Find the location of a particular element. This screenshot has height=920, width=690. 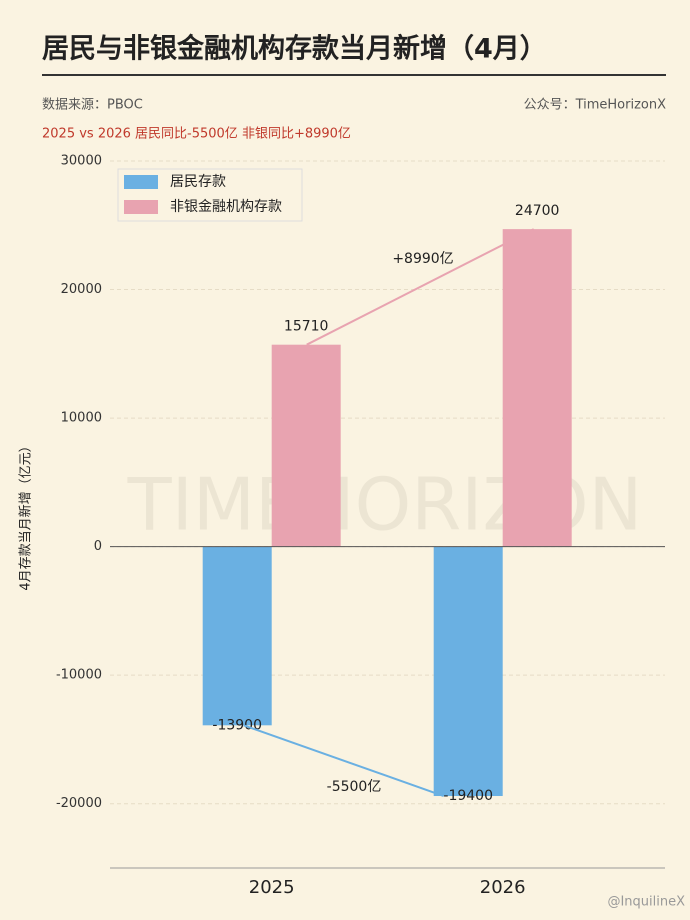

y-tick-label: 0 is located at coordinates (98, 546).